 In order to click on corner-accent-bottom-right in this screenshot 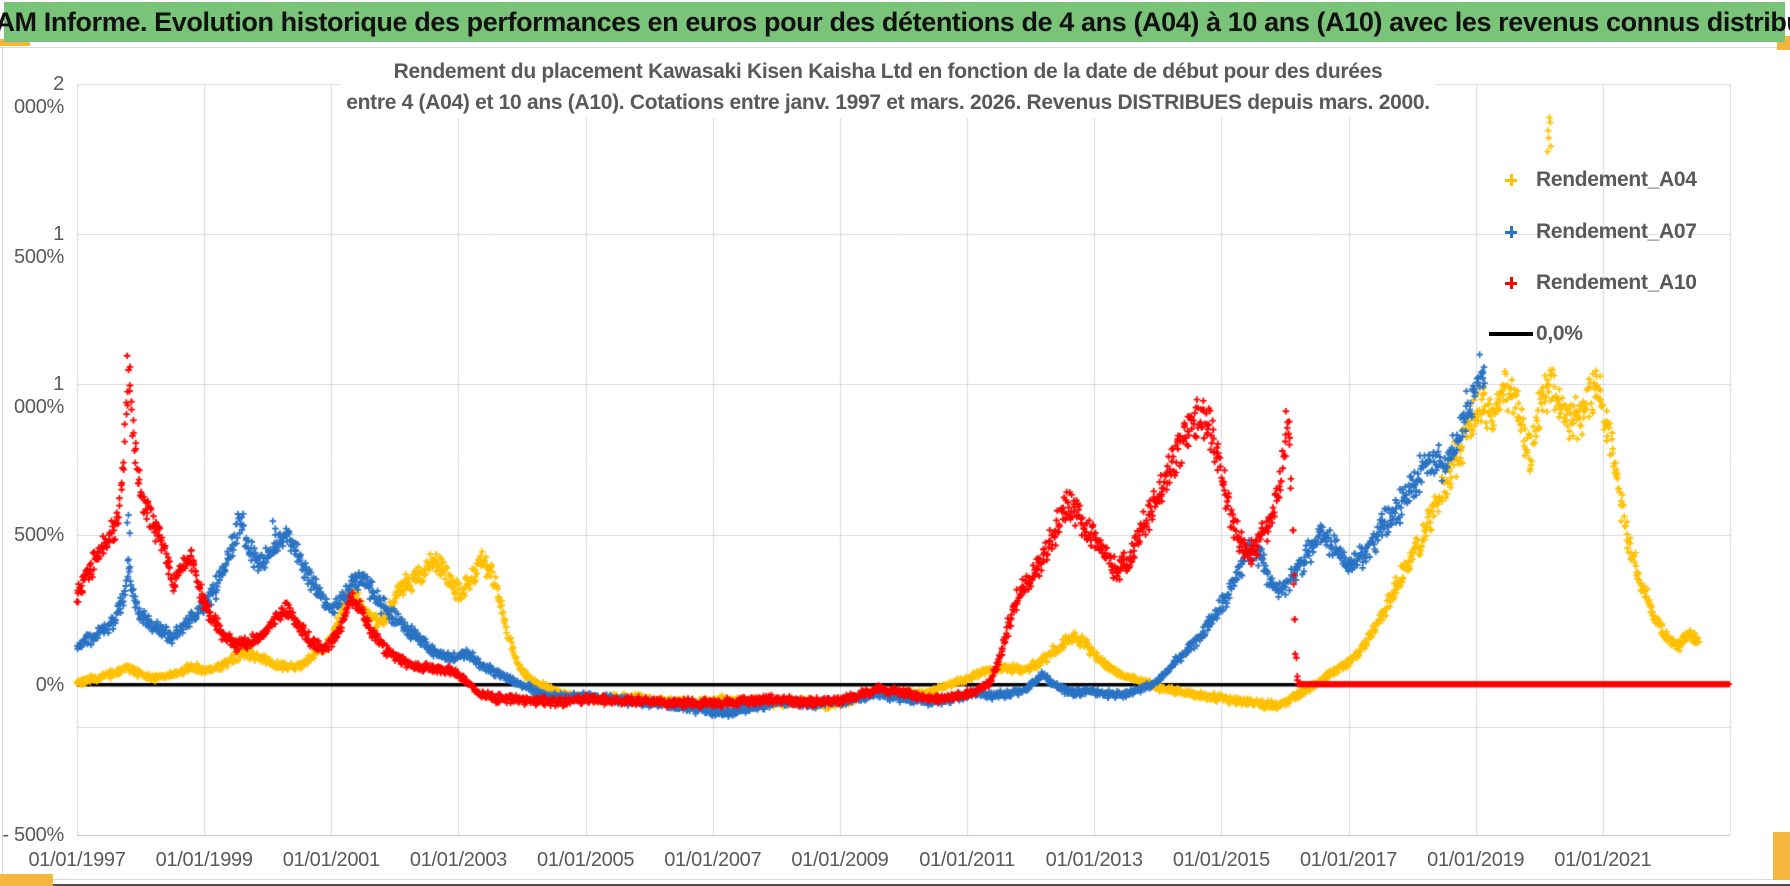, I will do `click(1781, 856)`.